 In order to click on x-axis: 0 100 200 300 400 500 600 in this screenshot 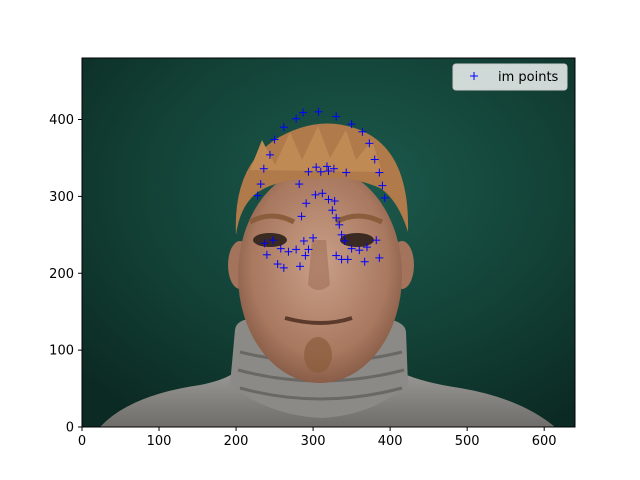, I will do `click(317, 438)`.